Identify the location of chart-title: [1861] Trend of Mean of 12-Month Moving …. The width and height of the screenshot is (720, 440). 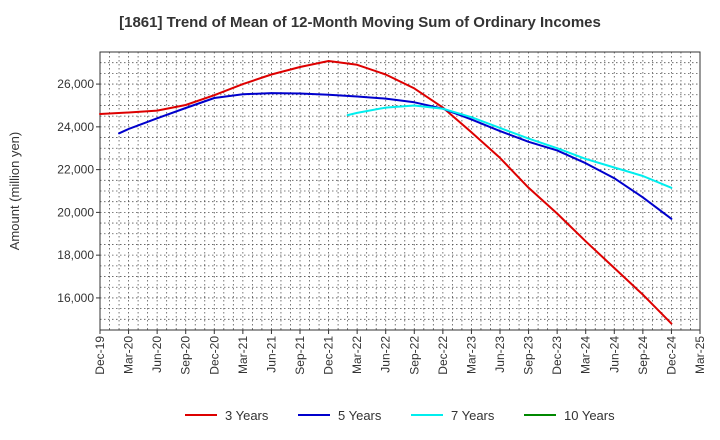
(360, 22).